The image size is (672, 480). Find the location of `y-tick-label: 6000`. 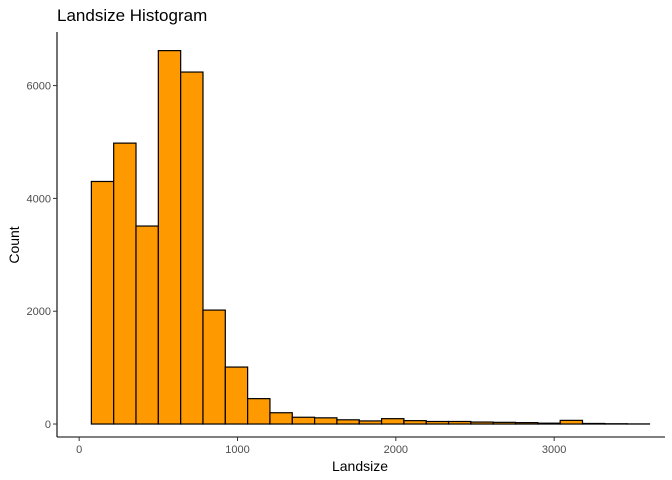

y-tick-label: 6000 is located at coordinates (39, 87).